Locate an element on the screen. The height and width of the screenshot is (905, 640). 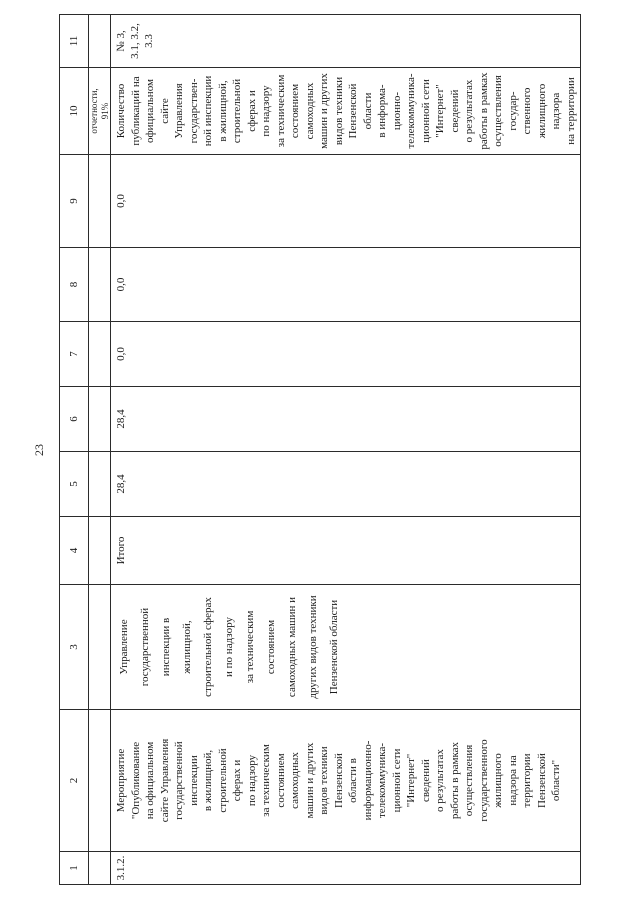
carryover-cell-10: отчетности, 91% is located at coordinates (99, 111).